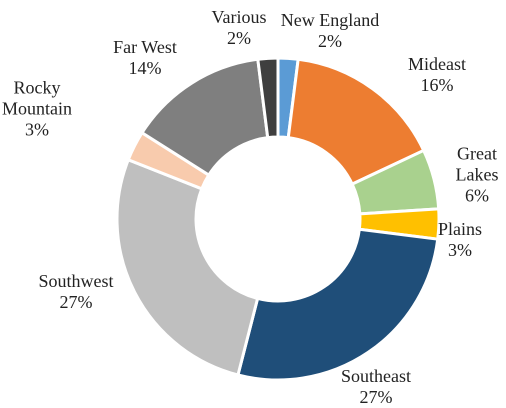  Describe the element at coordinates (76, 281) in the screenshot. I see `category-name: Southwest` at that location.